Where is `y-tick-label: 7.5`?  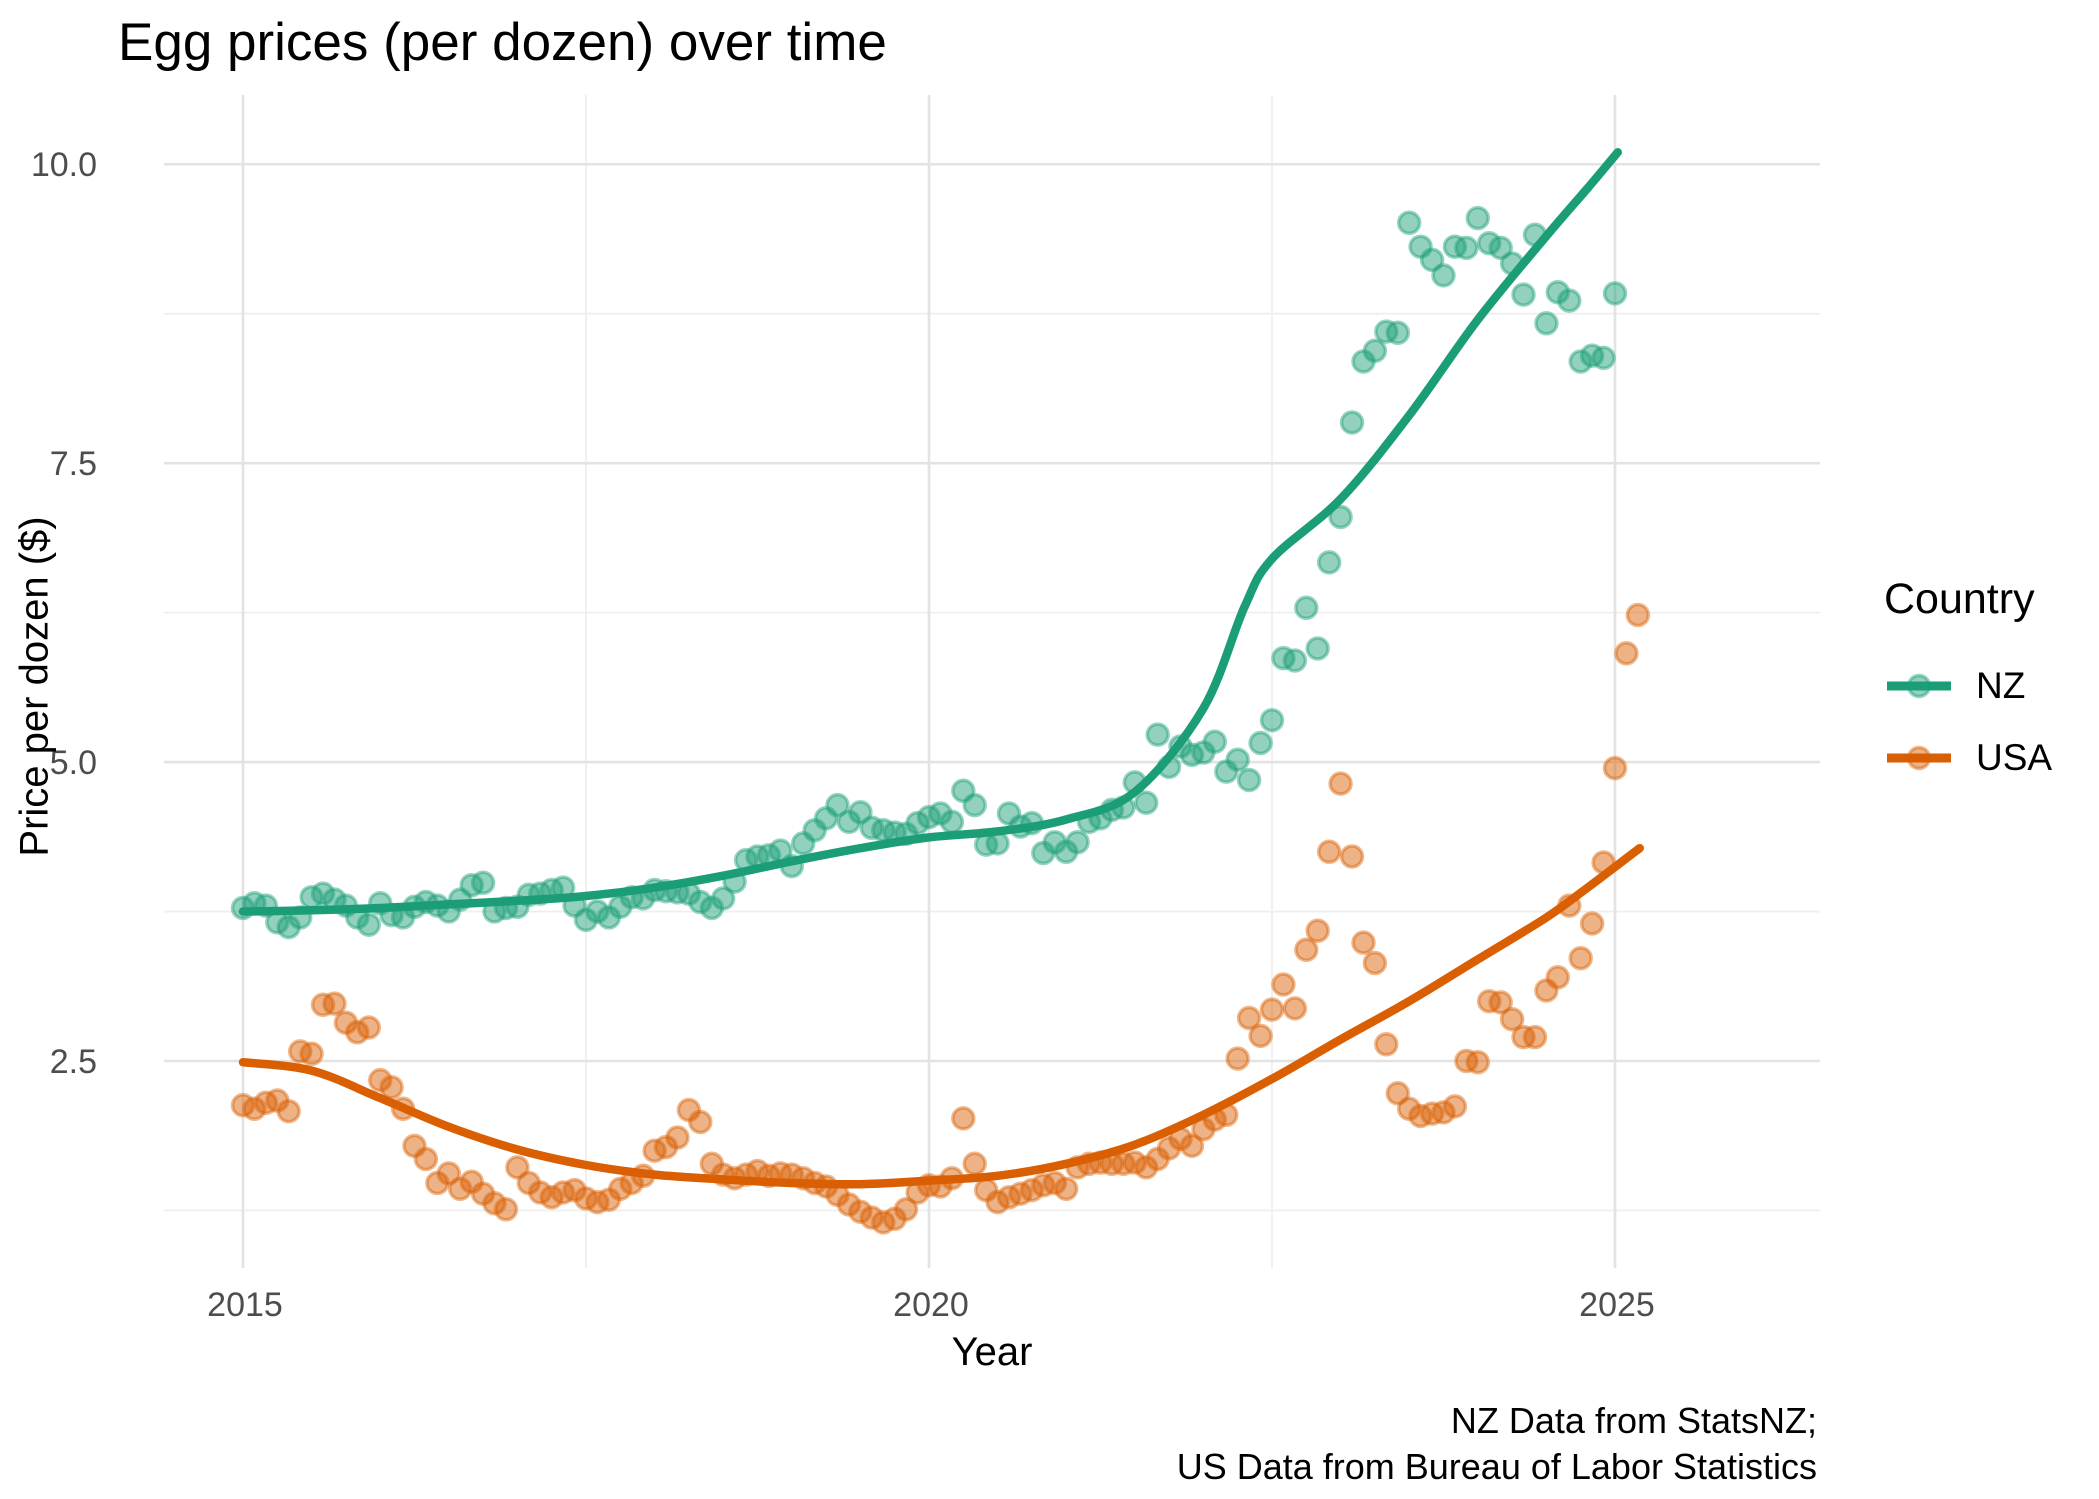 y-tick-label: 7.5 is located at coordinates (73, 464).